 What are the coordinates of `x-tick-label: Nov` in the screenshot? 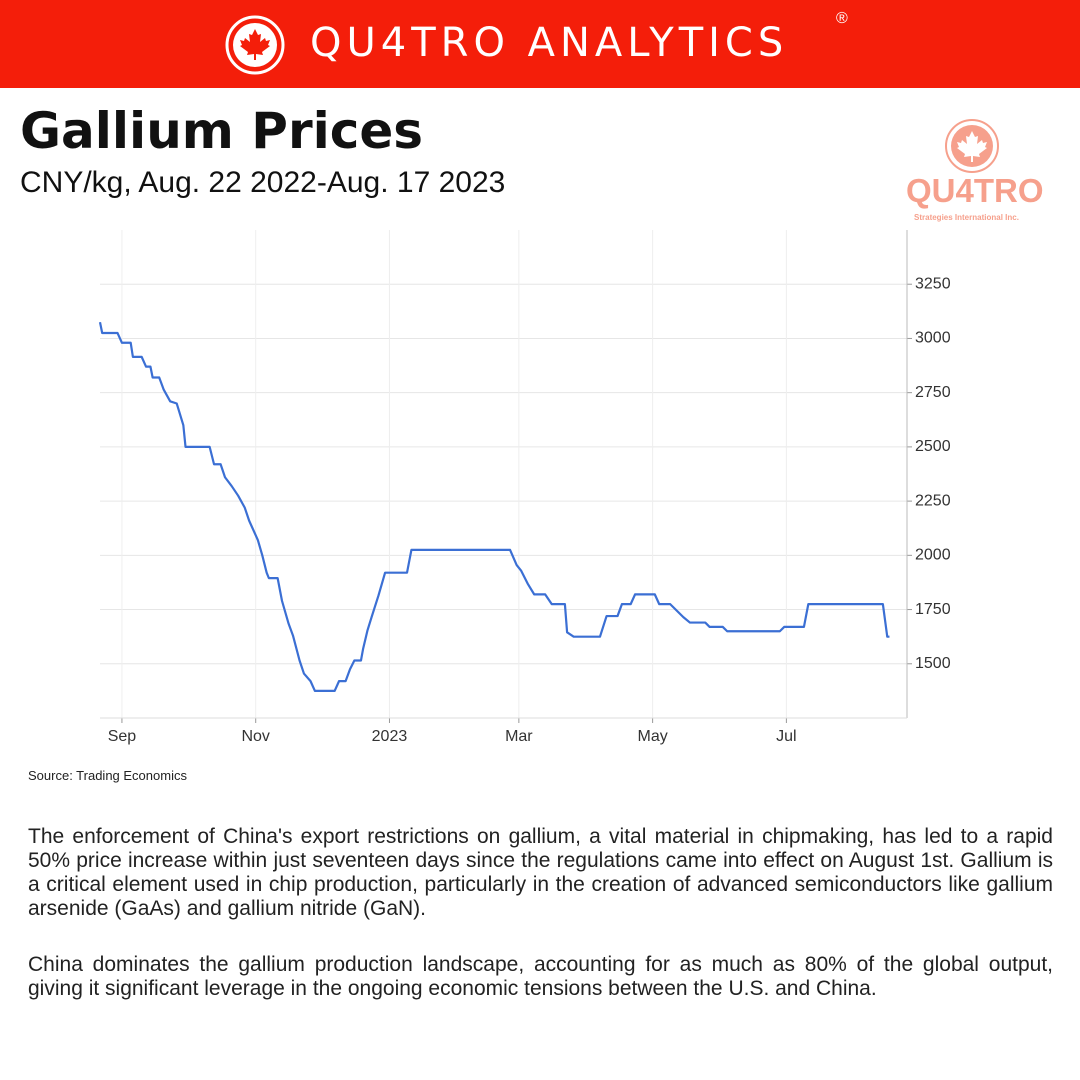 It's located at (255, 736).